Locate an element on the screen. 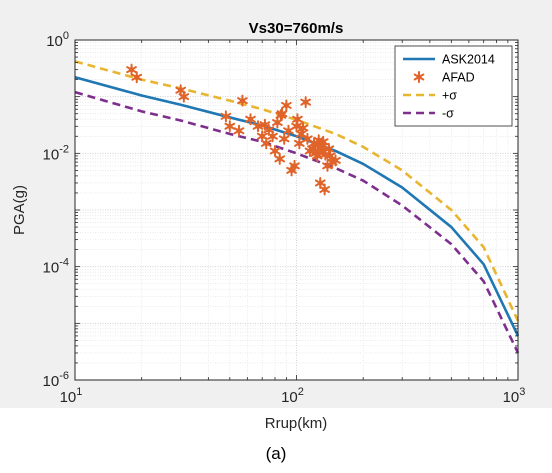 The image size is (552, 473). x-axis-label: Rrup(km) is located at coordinates (296, 423).